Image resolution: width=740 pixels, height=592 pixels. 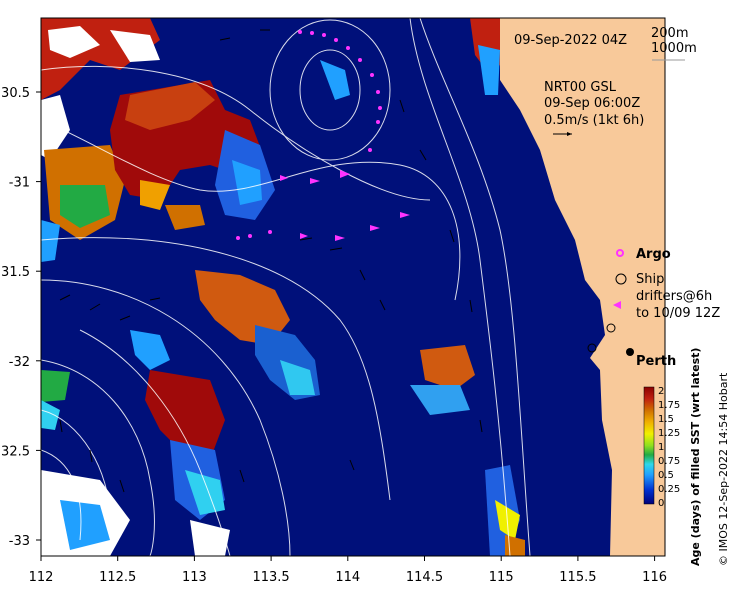 I want to click on x-axis-ticks: 112 112.5 113 113.5 114 114.5 115 115.5 116, so click(x=348, y=570).